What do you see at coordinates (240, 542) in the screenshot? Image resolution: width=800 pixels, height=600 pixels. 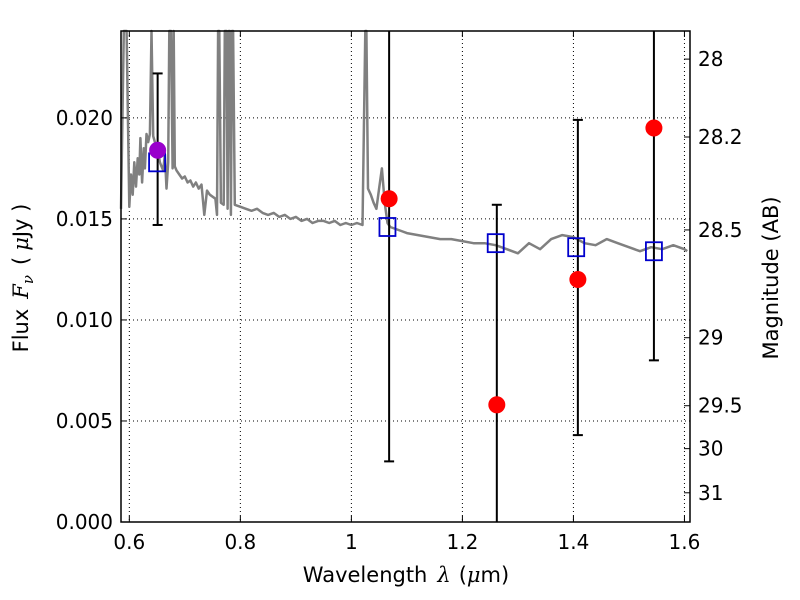 I see `x-tick-label: 0.8` at bounding box center [240, 542].